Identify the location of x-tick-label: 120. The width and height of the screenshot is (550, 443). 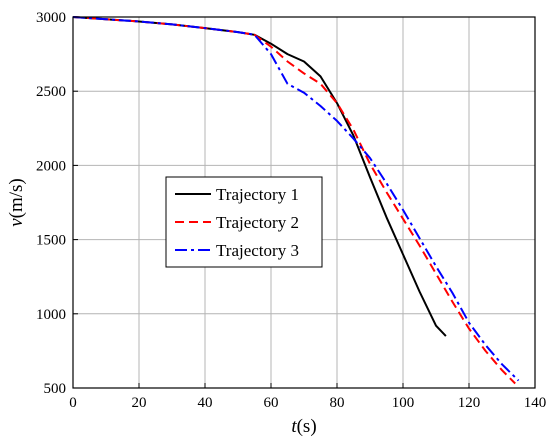
(469, 403).